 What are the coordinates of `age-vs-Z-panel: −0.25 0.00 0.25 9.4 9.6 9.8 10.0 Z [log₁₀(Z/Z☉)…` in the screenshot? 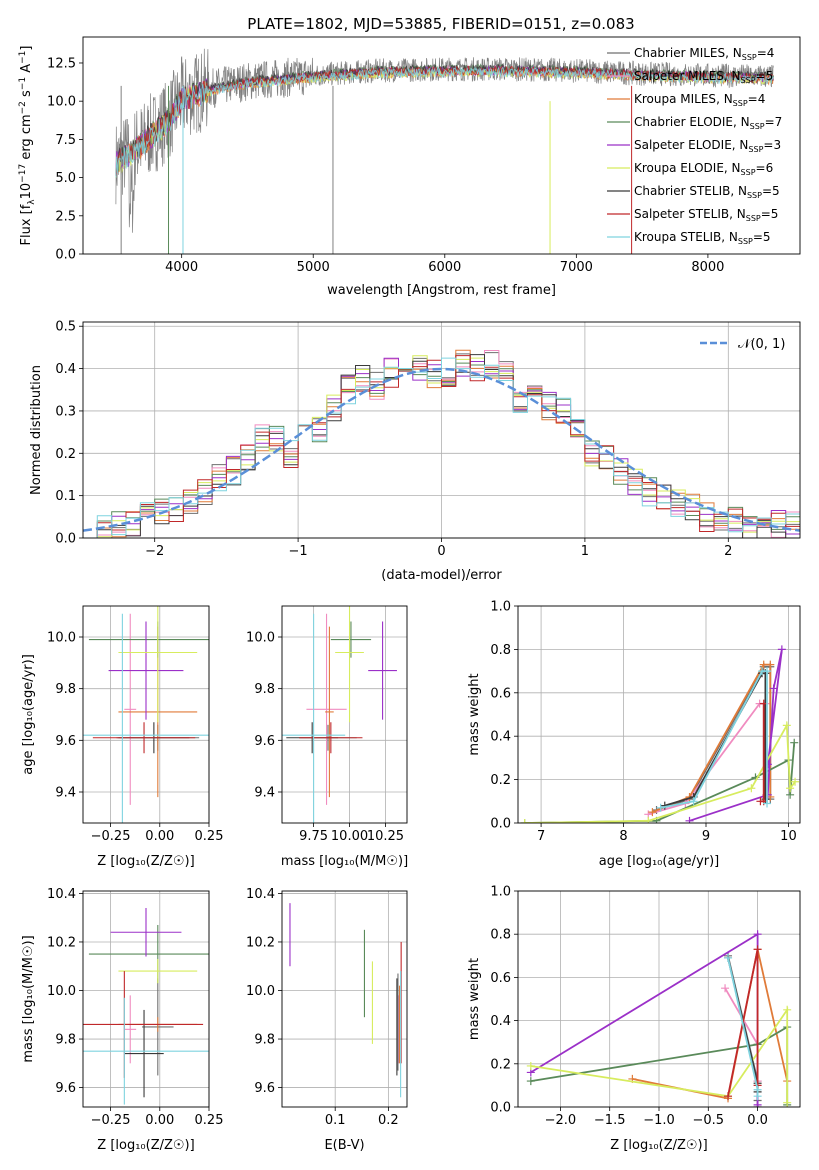 It's located at (122, 737).